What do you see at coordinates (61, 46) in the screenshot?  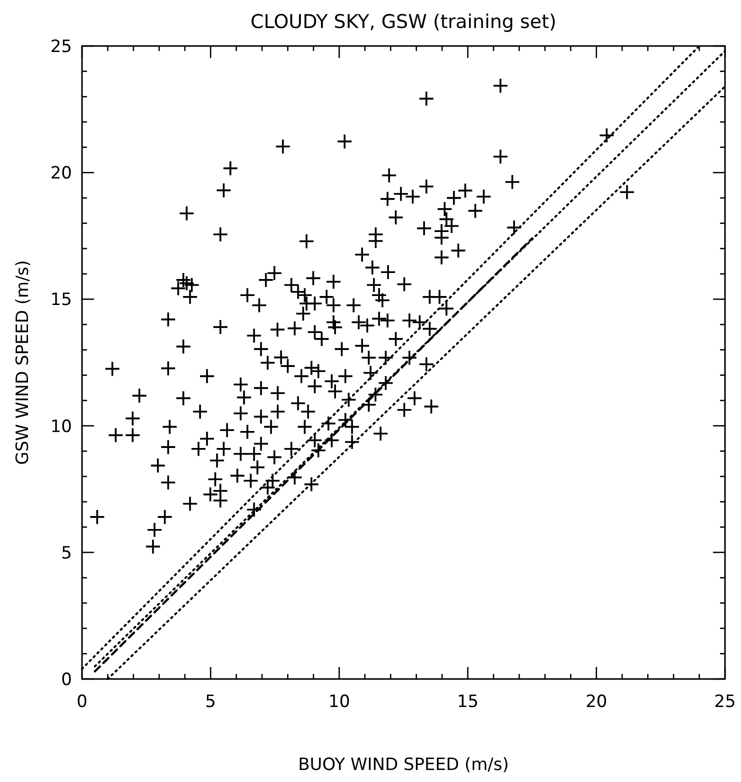 I see `y-tick-label: 25` at bounding box center [61, 46].